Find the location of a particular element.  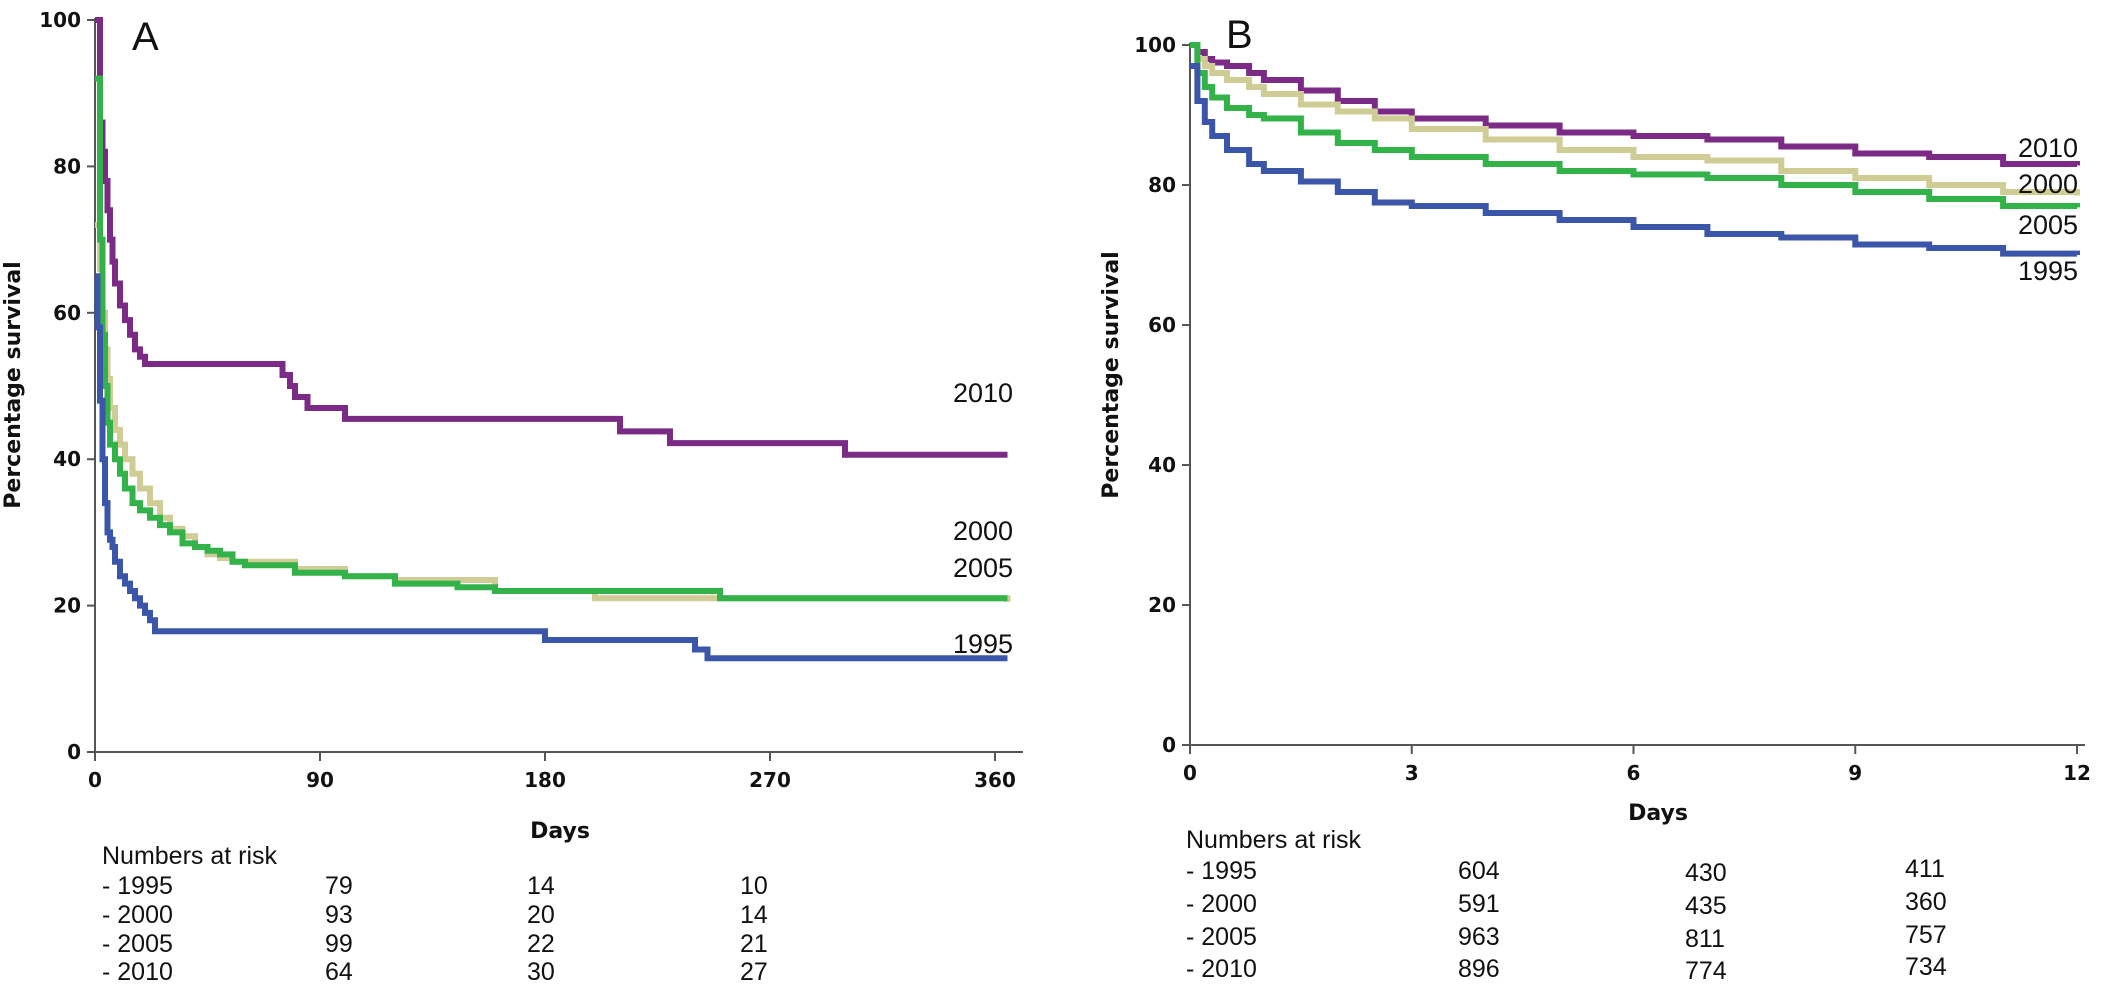

x-tick-label: 9 is located at coordinates (1855, 773).